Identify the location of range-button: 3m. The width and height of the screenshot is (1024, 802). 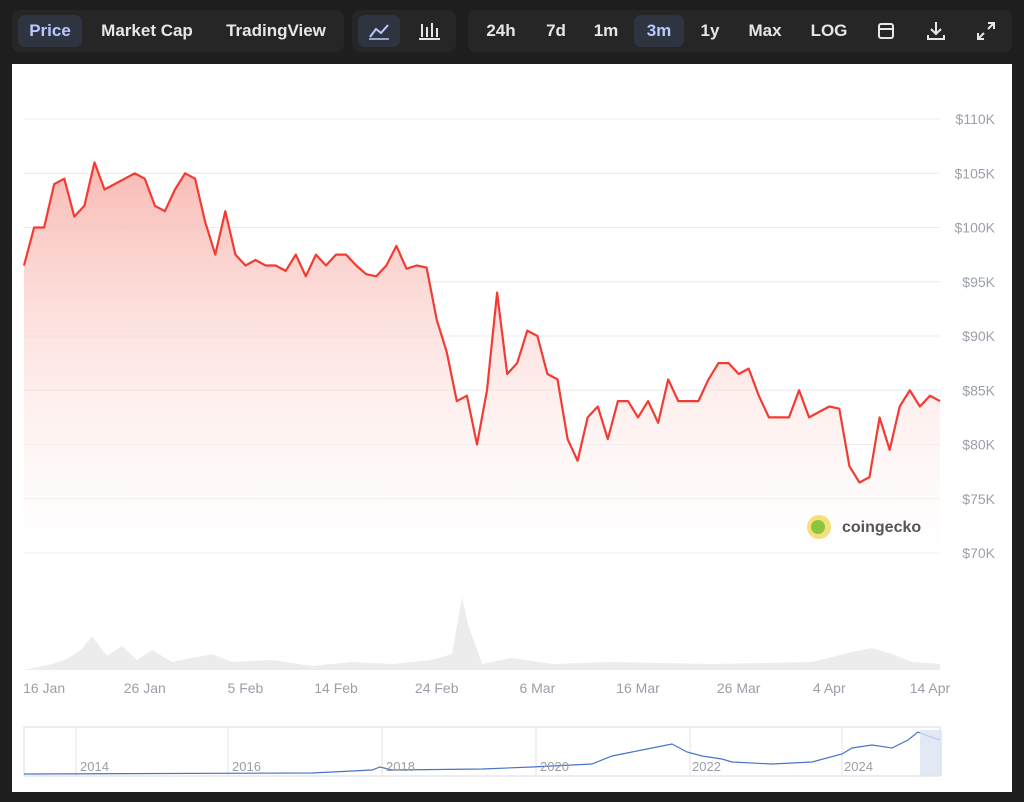
(659, 31).